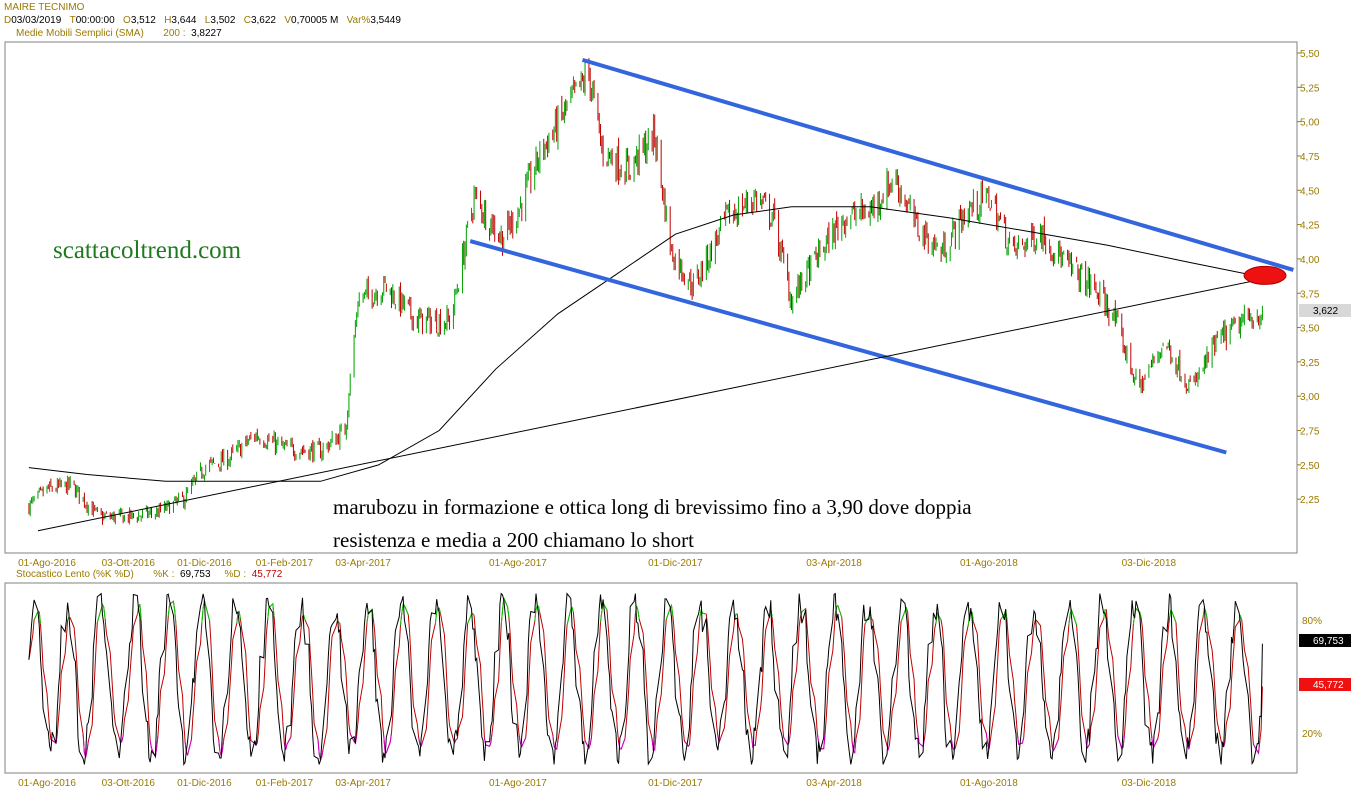  What do you see at coordinates (1149, 783) in the screenshot?
I see `time-tick-label-bottom: 03-Dic-2018` at bounding box center [1149, 783].